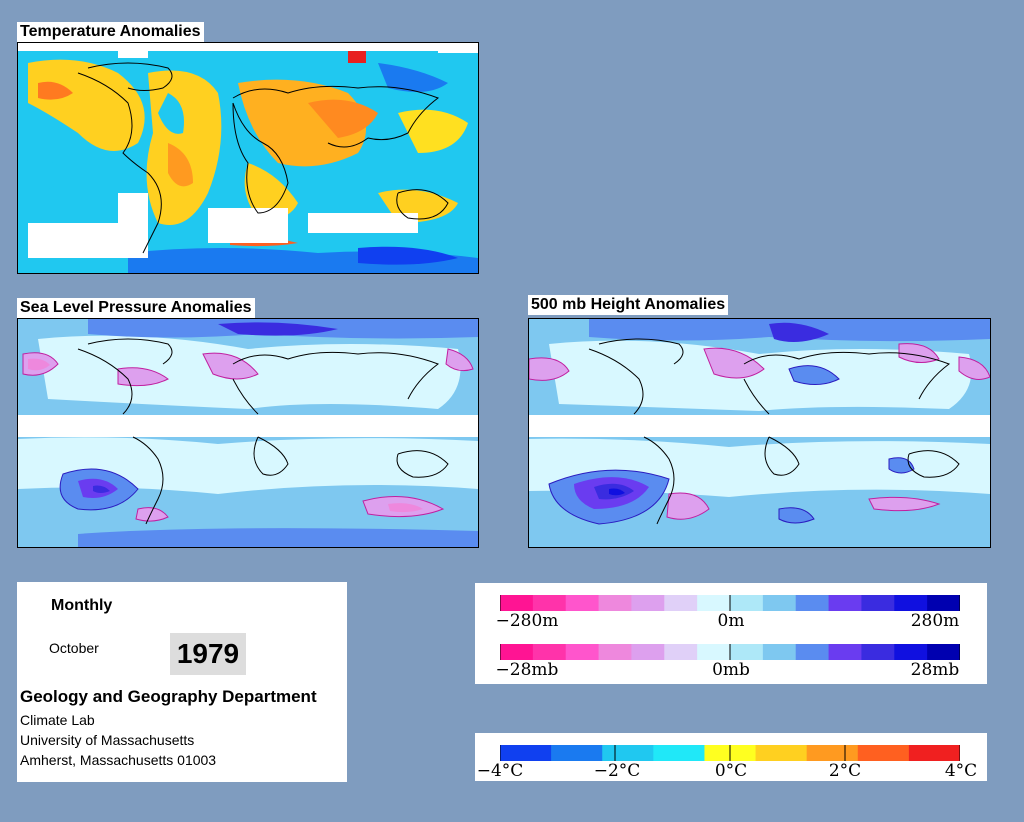 This screenshot has width=1024, height=822. Describe the element at coordinates (731, 633) in the screenshot. I see `anomaly-legend: −280m 0m 280m −28mb 0mb 28mb` at that location.